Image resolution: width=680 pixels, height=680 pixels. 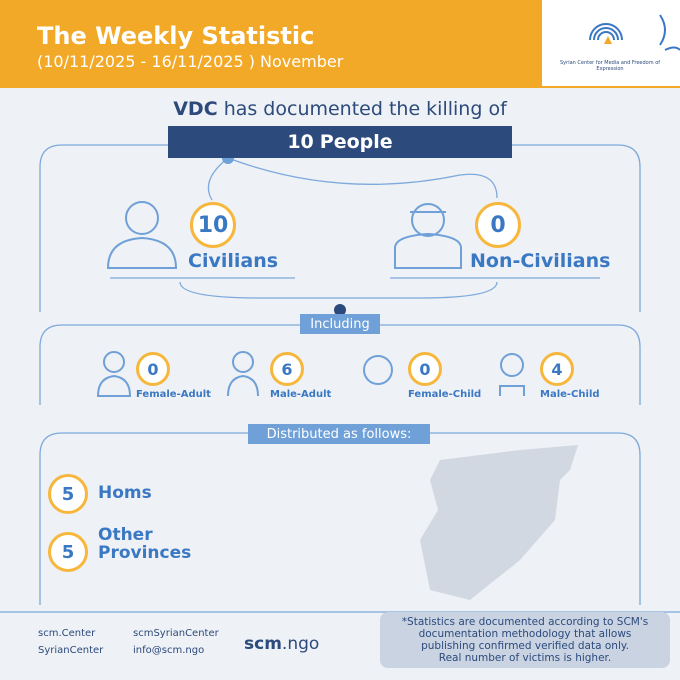 I want to click on intro-text: has documented the killing of, so click(x=365, y=109).